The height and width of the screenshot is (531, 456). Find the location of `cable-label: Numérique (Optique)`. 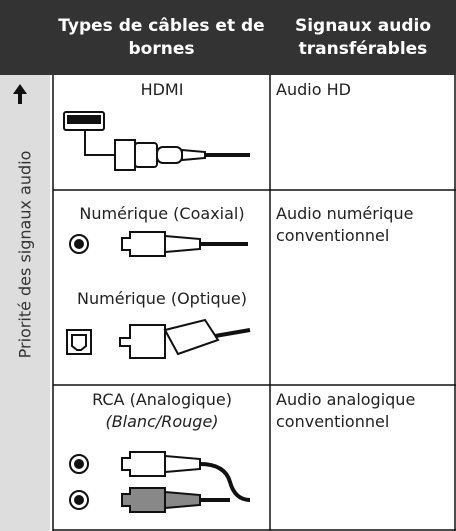

cable-label: Numérique (Optique) is located at coordinates (162, 298).